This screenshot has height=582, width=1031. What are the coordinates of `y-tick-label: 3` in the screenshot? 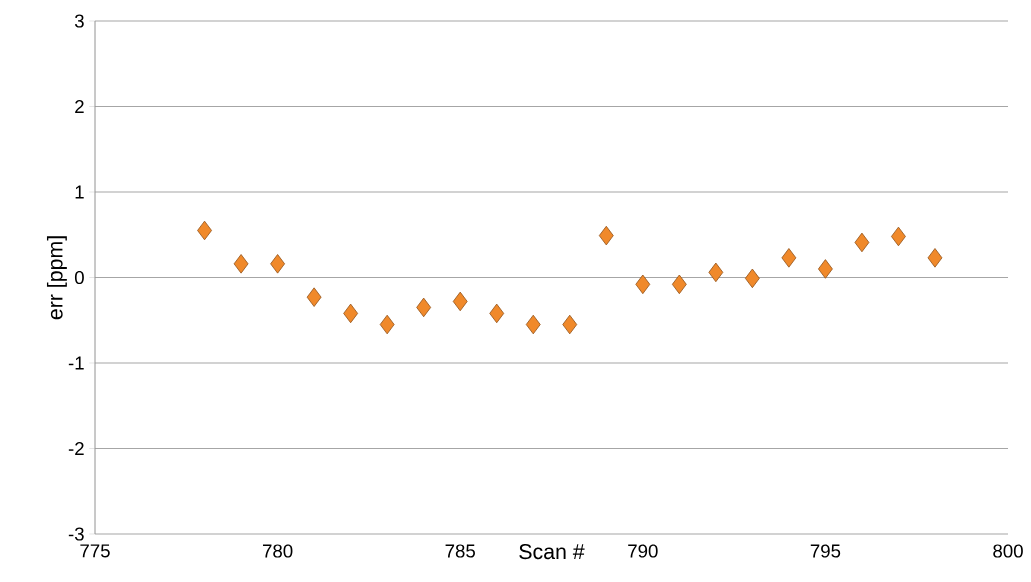 It's located at (79, 21).